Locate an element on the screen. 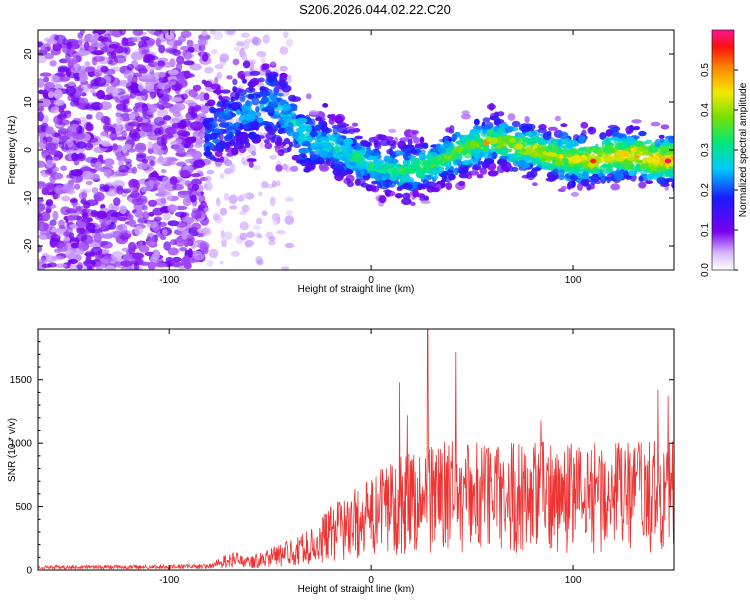  y-tick-label: 20 is located at coordinates (28, 54).